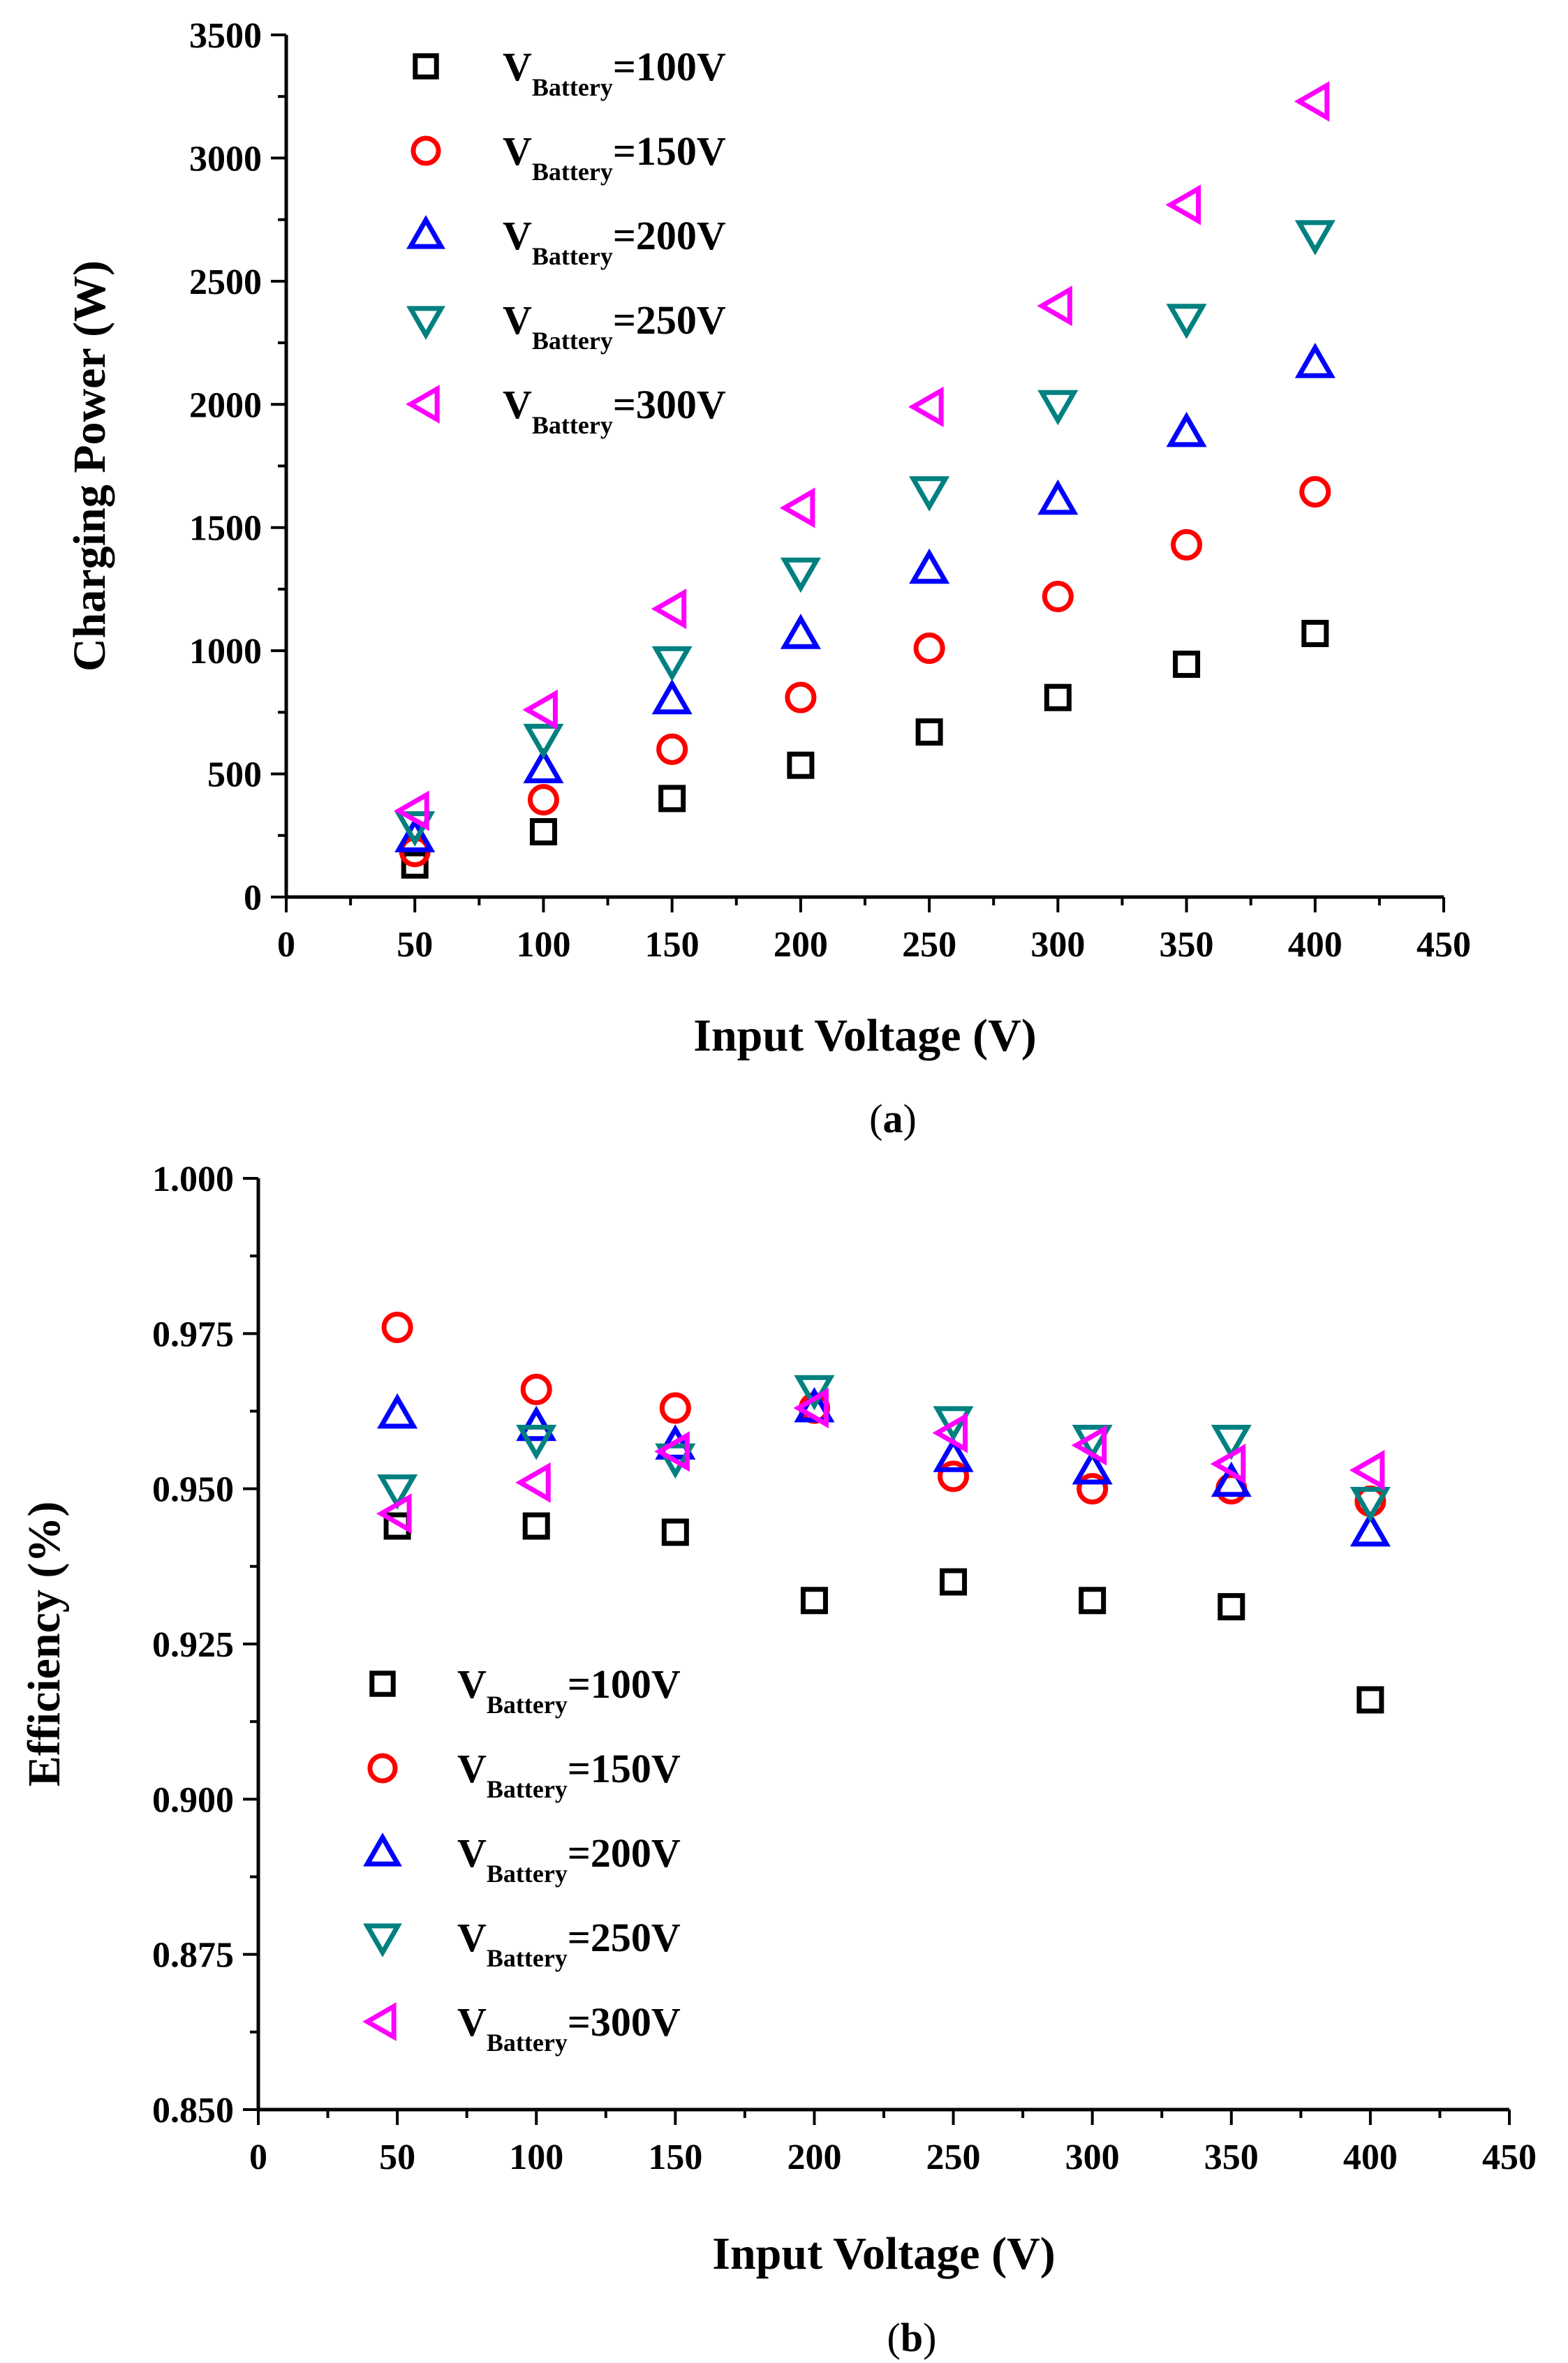 This screenshot has width=1568, height=2363. I want to click on x-tick-label: 100, so click(536, 2158).